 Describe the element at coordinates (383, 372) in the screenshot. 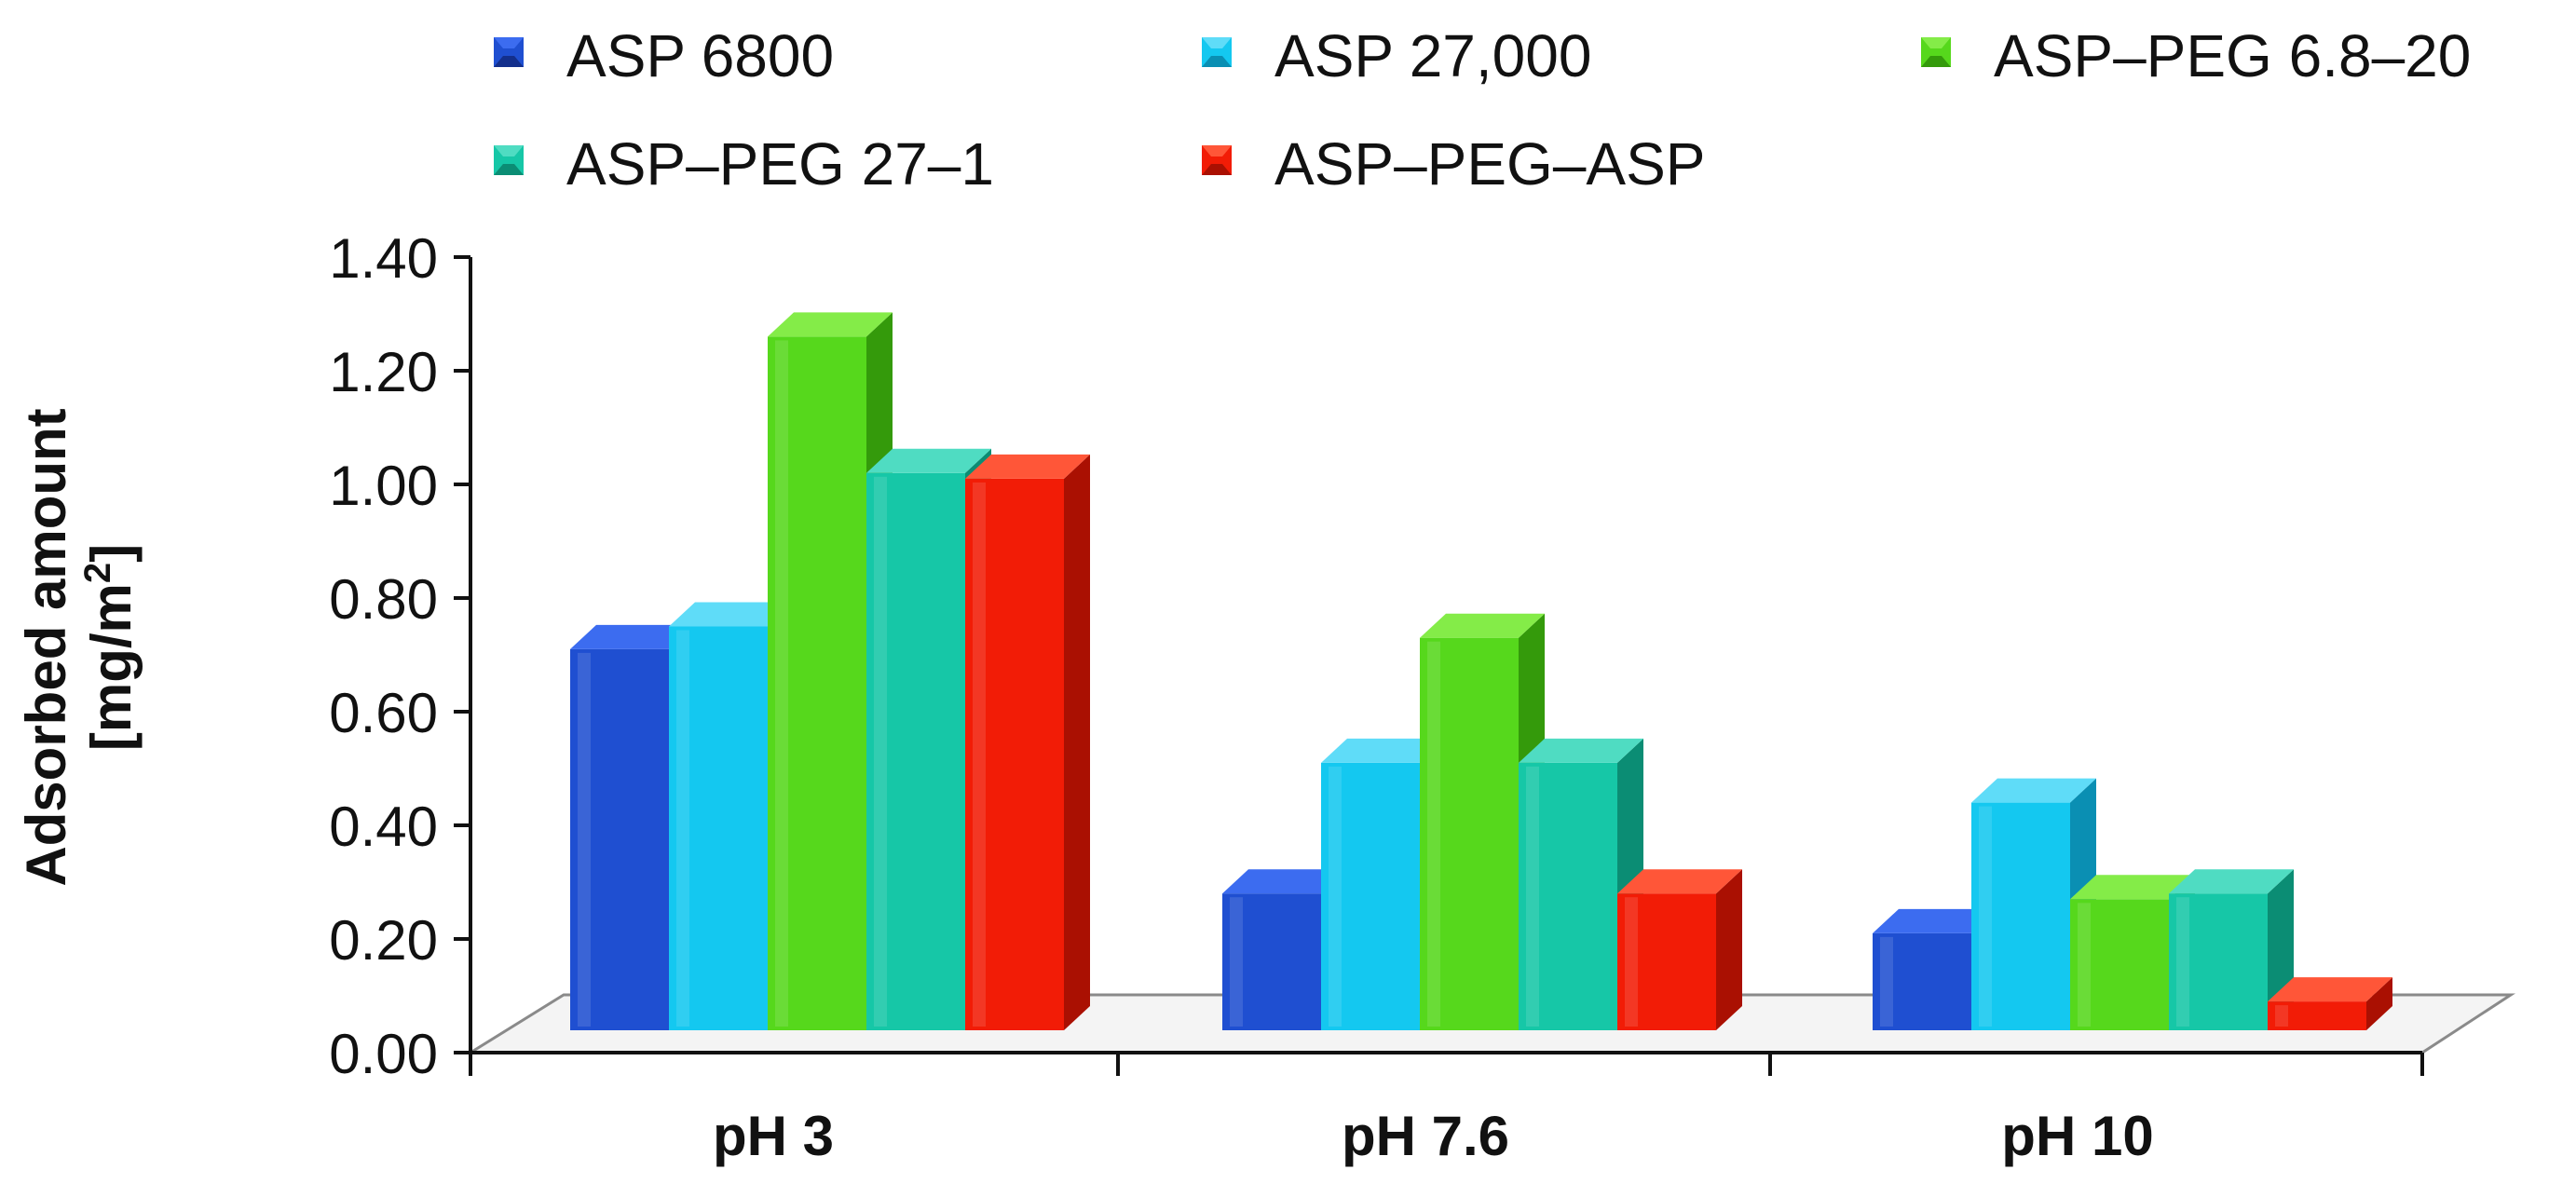

I see `y-tick-label: 1.20` at that location.